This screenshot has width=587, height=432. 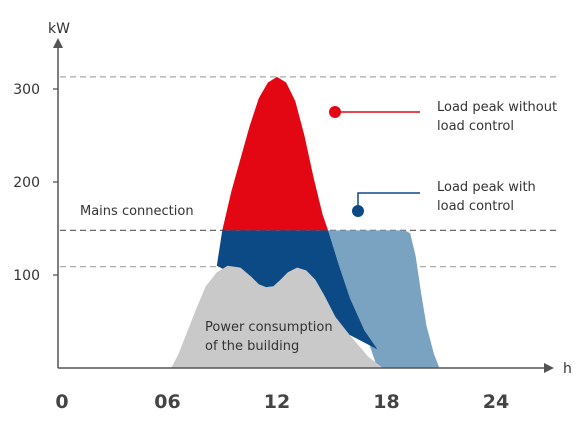 I want to click on y-tick-label-300: 300, so click(x=26, y=90).